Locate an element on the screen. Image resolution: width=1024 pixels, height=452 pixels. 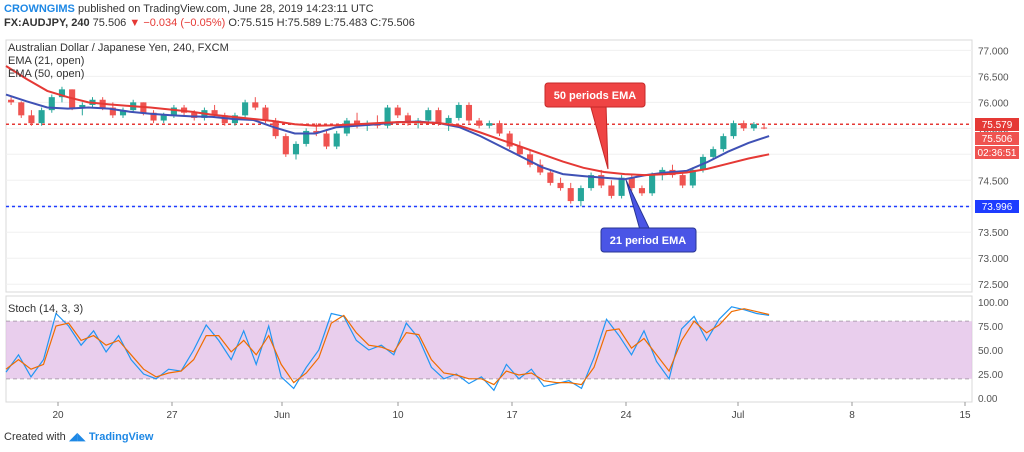
price-tick-label: 76.000 is located at coordinates (993, 103).